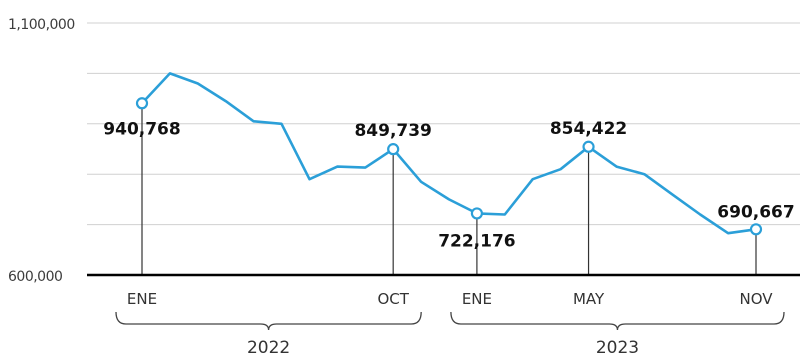 This screenshot has height=357, width=804. Describe the element at coordinates (268, 347) in the screenshot. I see `year-label: 2022` at that location.